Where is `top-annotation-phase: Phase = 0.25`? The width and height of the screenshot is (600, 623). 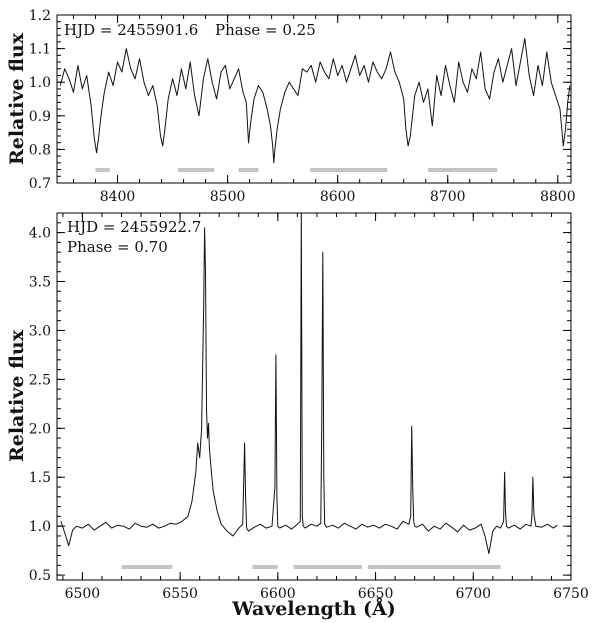 top-annotation-phase: Phase = 0.25 is located at coordinates (265, 30).